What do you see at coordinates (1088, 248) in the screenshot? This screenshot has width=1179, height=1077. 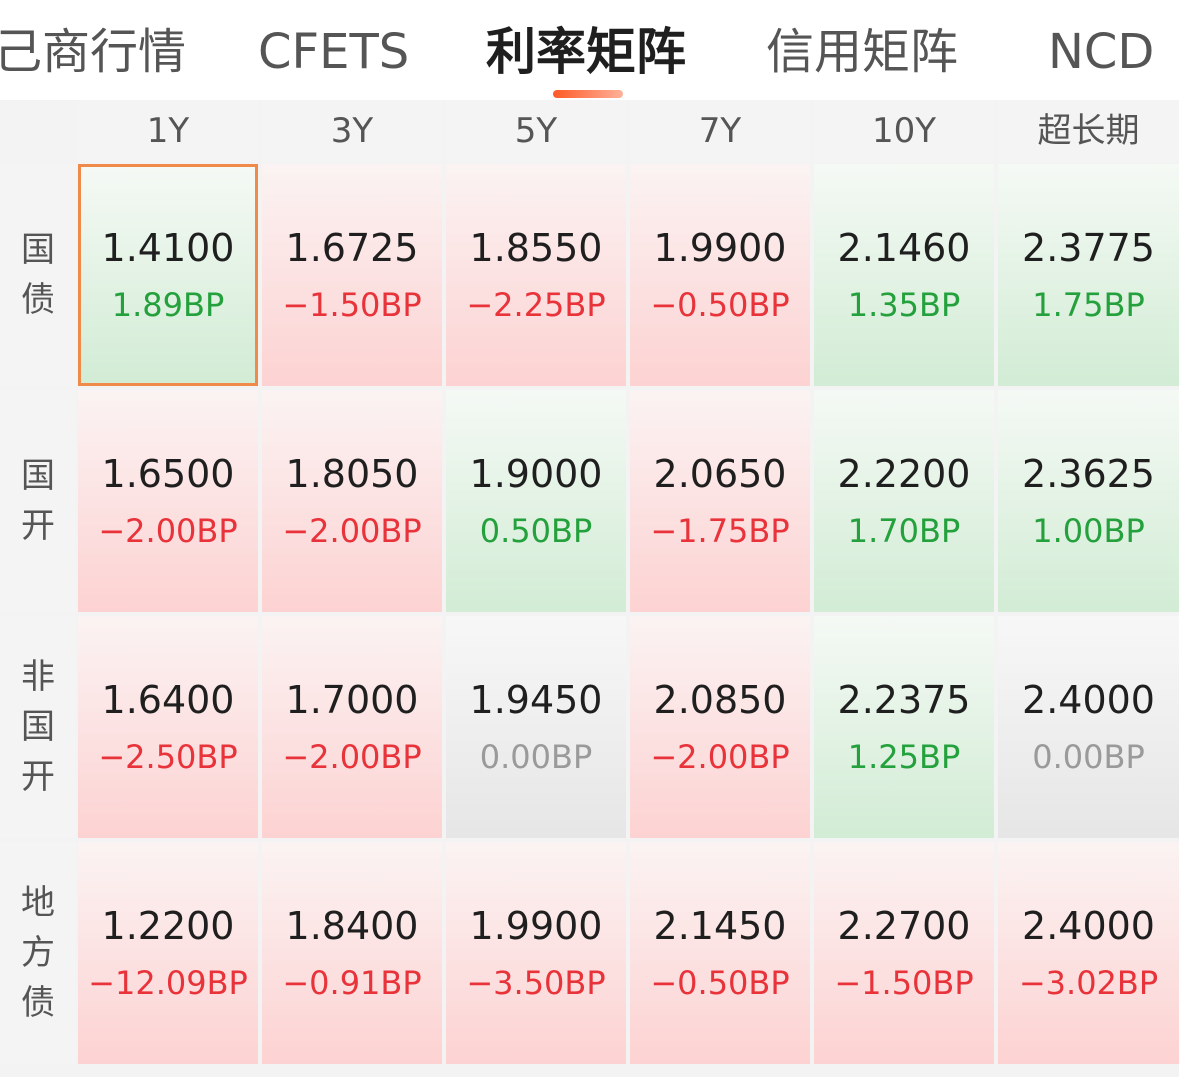 I see `yield-value: 2.3775` at bounding box center [1088, 248].